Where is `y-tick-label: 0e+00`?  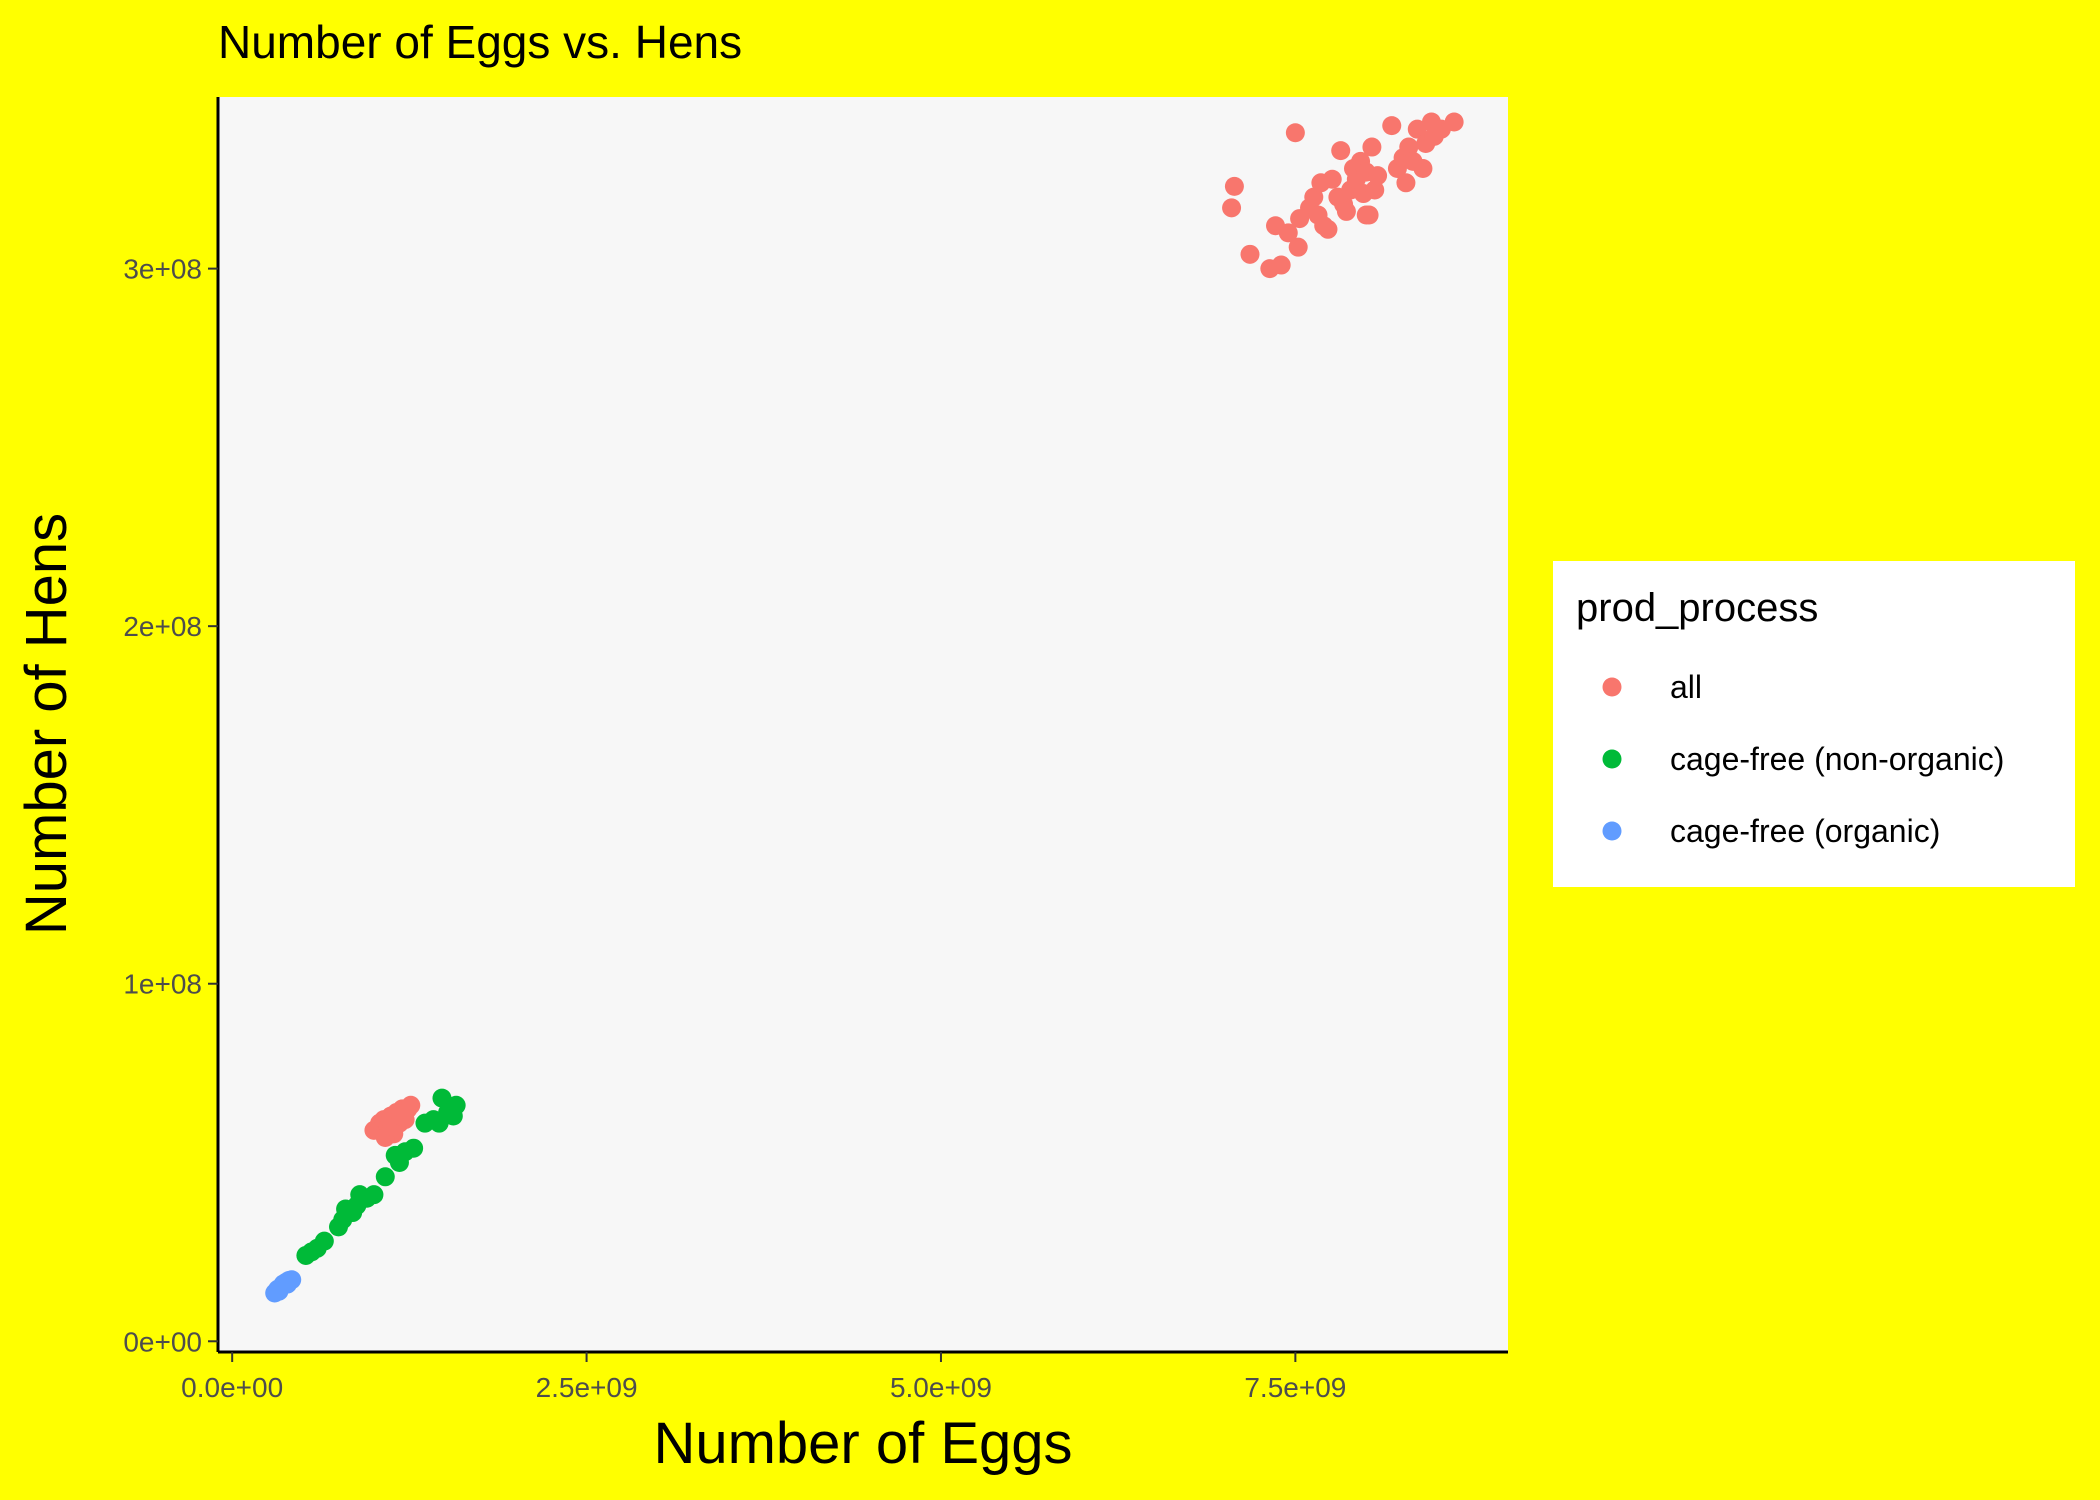
y-tick-label: 0e+00 is located at coordinates (162, 1341).